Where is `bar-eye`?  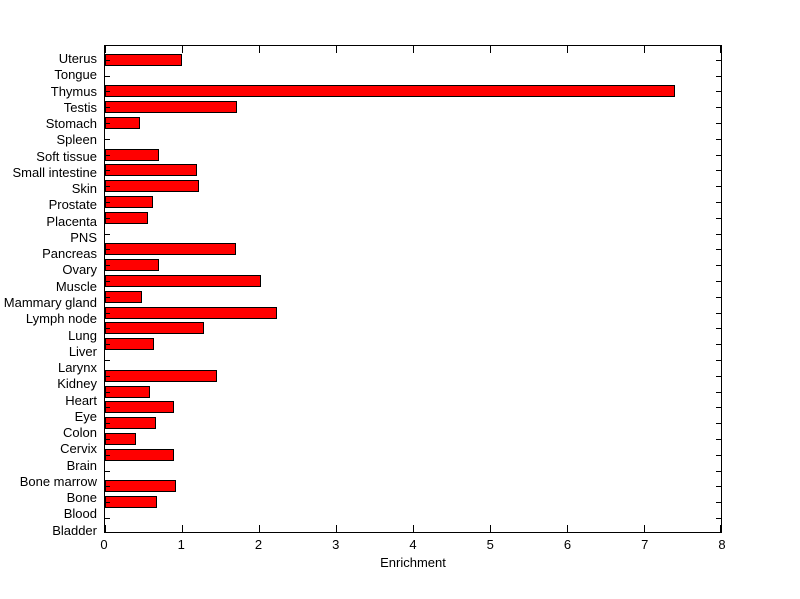 bar-eye is located at coordinates (140, 407).